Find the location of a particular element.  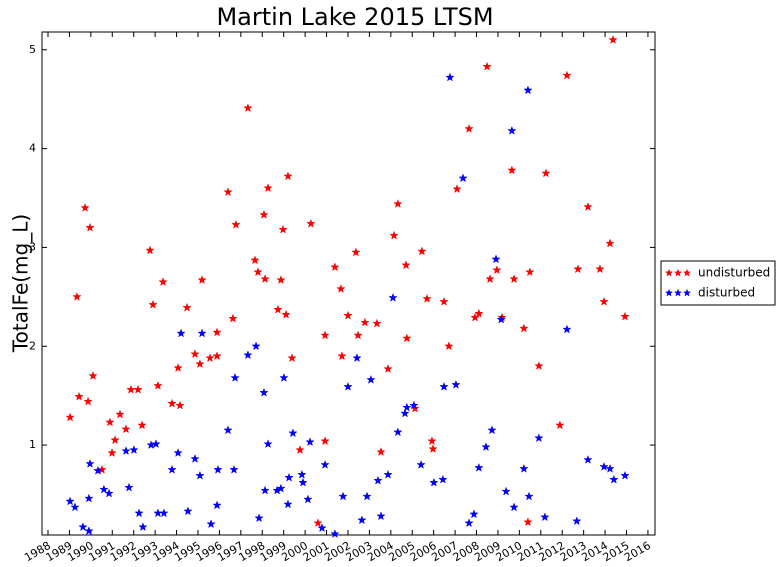

y-tick-label: 4 is located at coordinates (32, 148).